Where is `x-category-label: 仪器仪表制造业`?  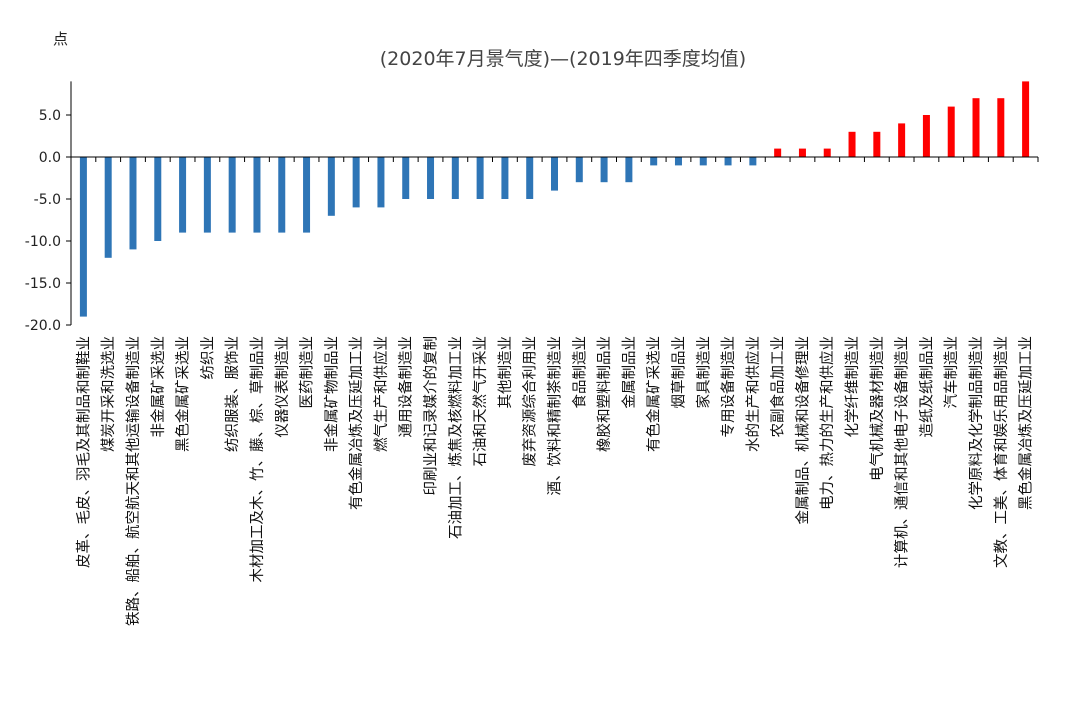 x-category-label: 仪器仪表制造业 is located at coordinates (282, 387).